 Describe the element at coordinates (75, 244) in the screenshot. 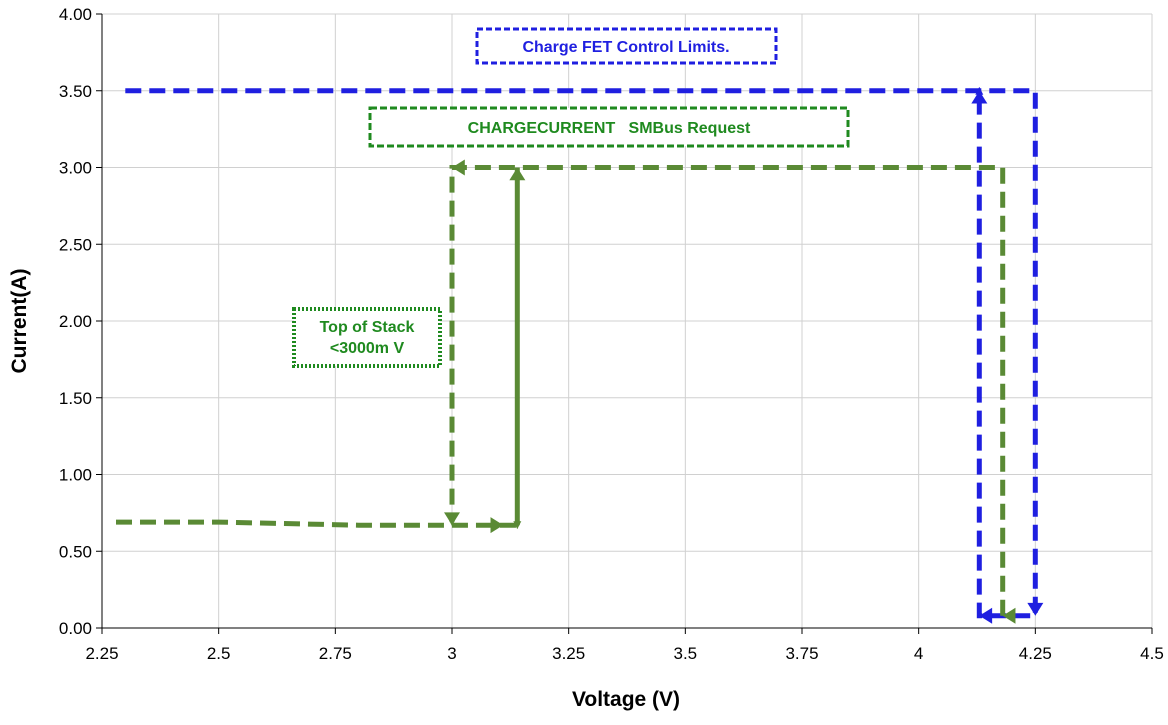

I see `y-tick-label: 2.50` at that location.